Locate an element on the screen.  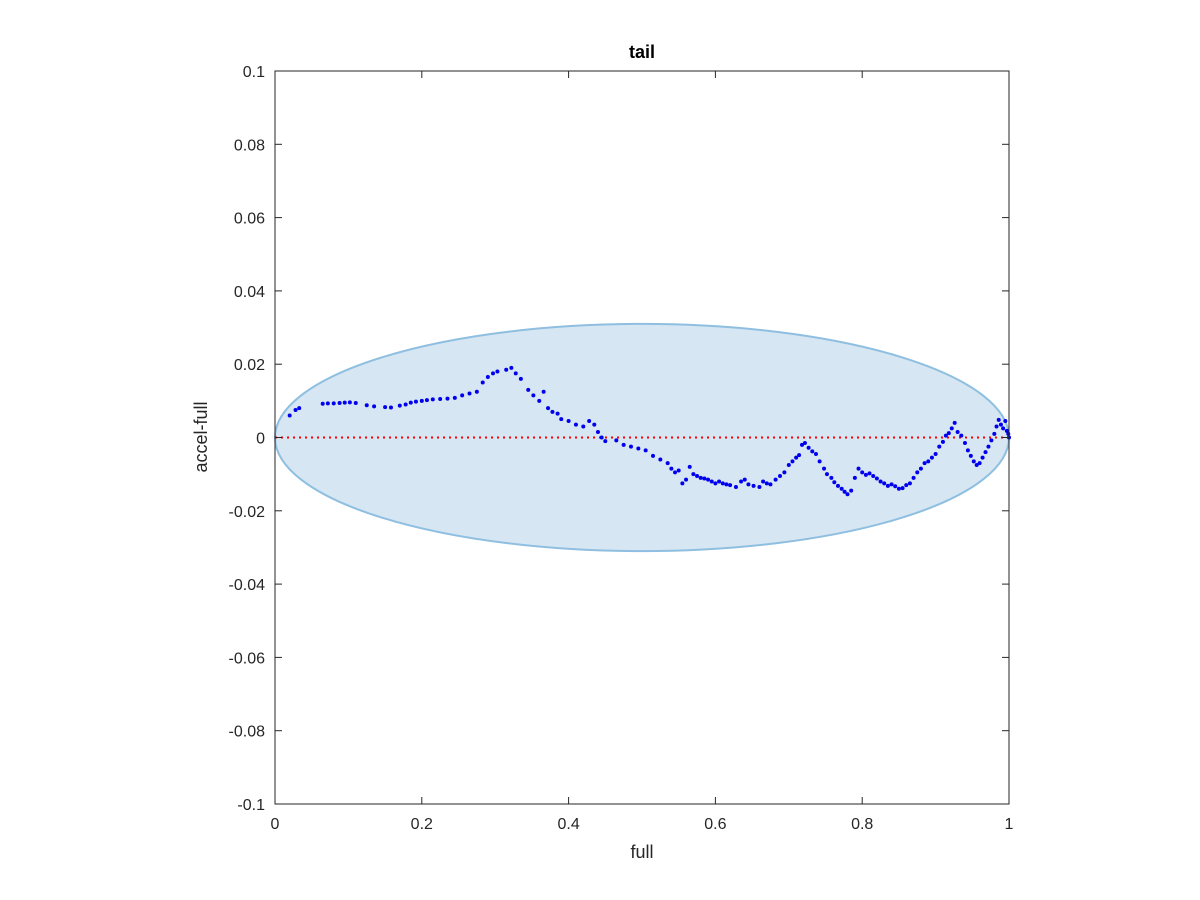
data-points is located at coordinates (649, 431).